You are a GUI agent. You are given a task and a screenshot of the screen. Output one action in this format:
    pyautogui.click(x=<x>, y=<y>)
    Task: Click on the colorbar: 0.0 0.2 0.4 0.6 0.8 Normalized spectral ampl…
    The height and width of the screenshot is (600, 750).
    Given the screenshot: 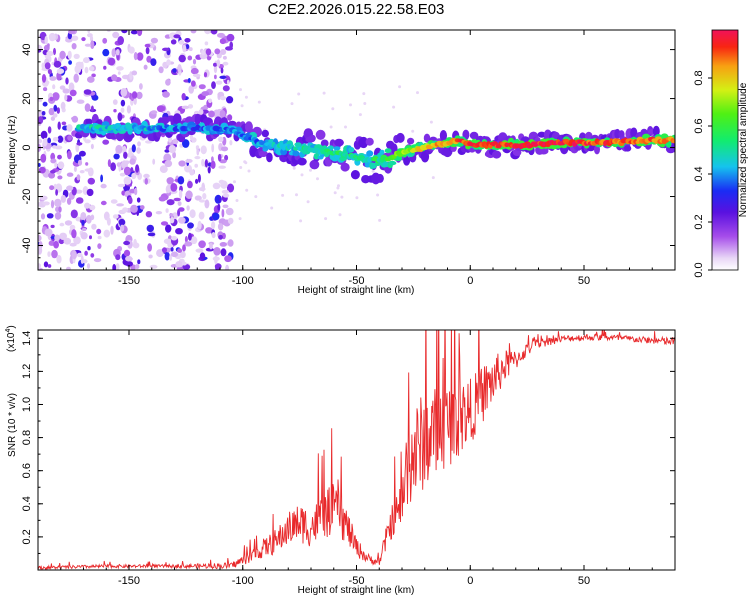 What is the action you would take?
    pyautogui.click(x=721, y=153)
    